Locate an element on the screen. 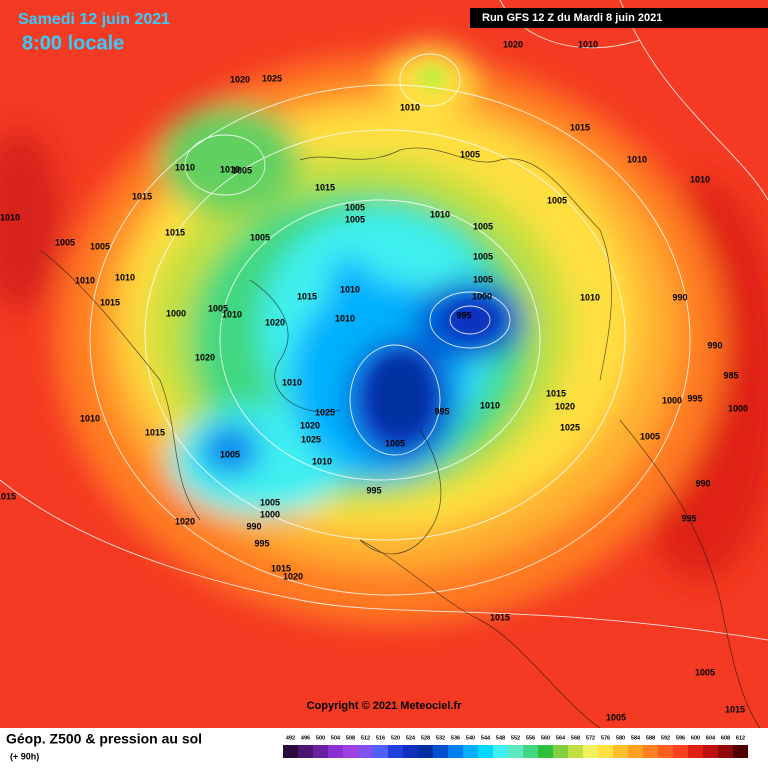  scale-label: 520 is located at coordinates (395, 738).